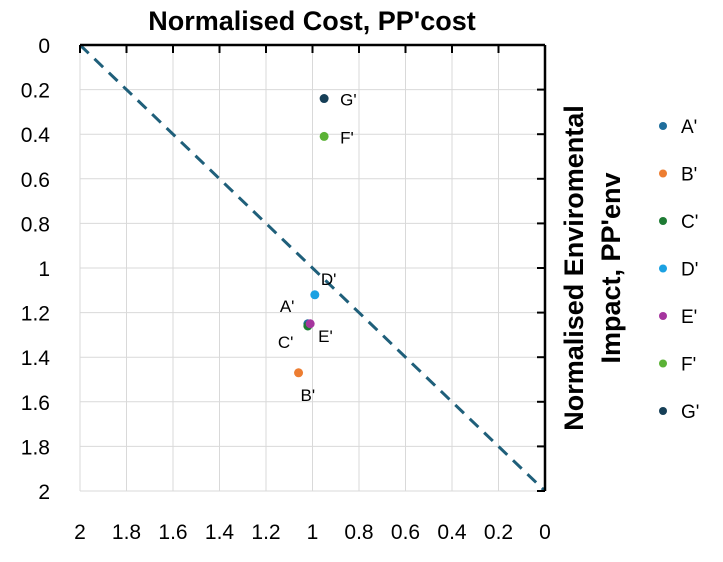 This screenshot has width=723, height=562. What do you see at coordinates (324, 136) in the screenshot?
I see `data-point-f-prime` at bounding box center [324, 136].